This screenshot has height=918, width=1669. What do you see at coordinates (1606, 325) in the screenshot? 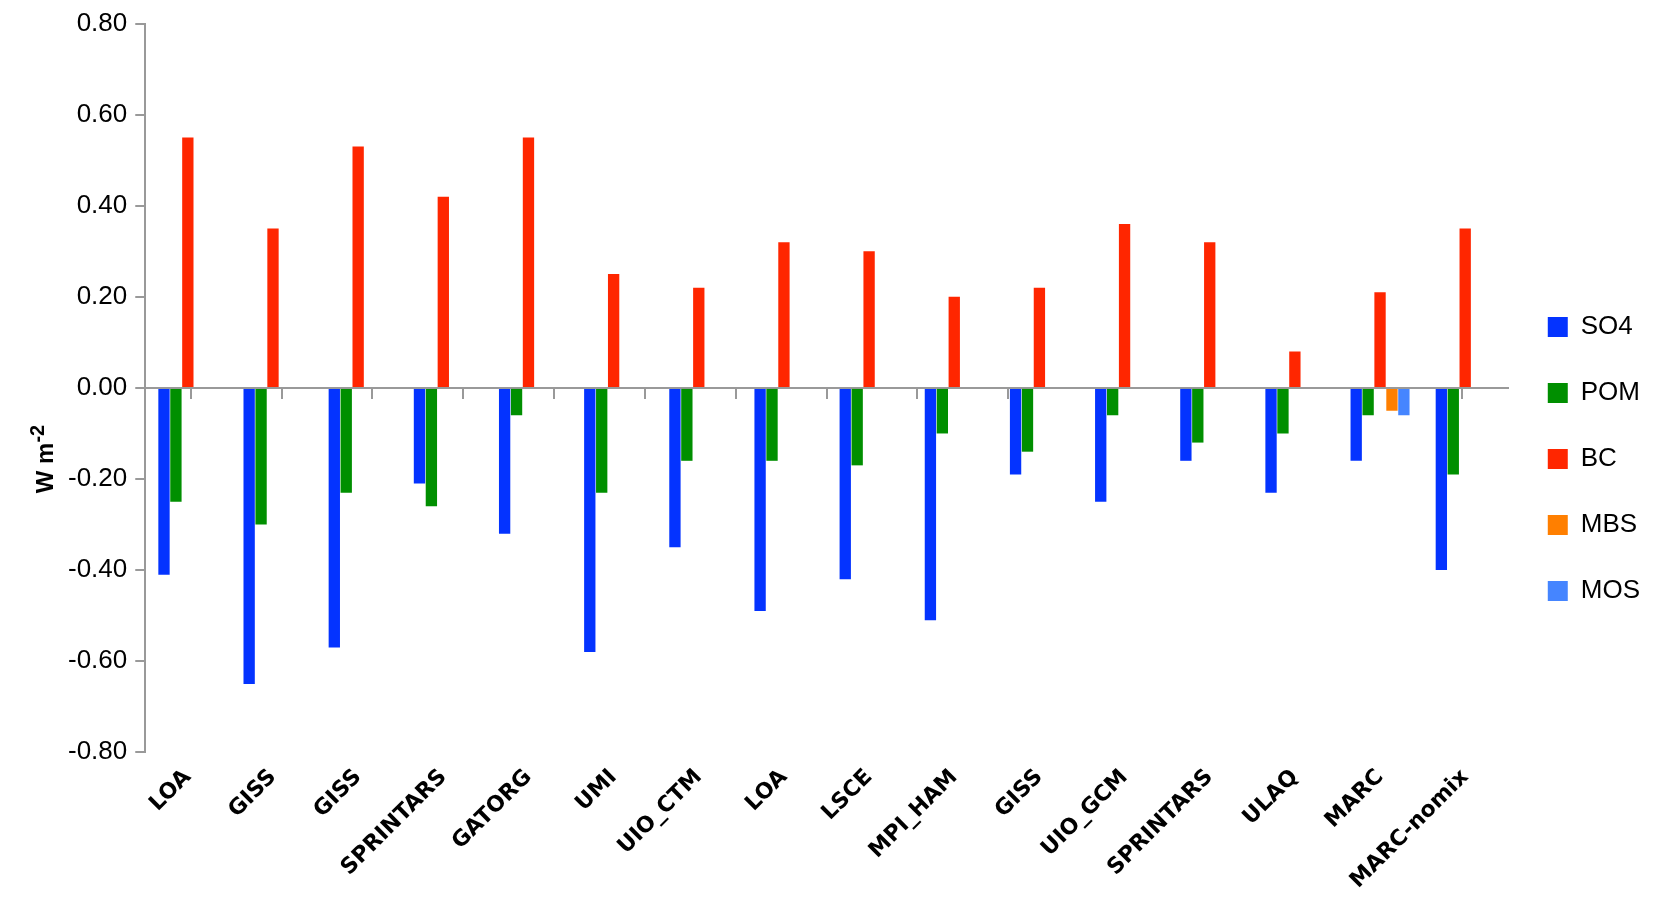
I see `legend-label: SO4` at bounding box center [1606, 325].